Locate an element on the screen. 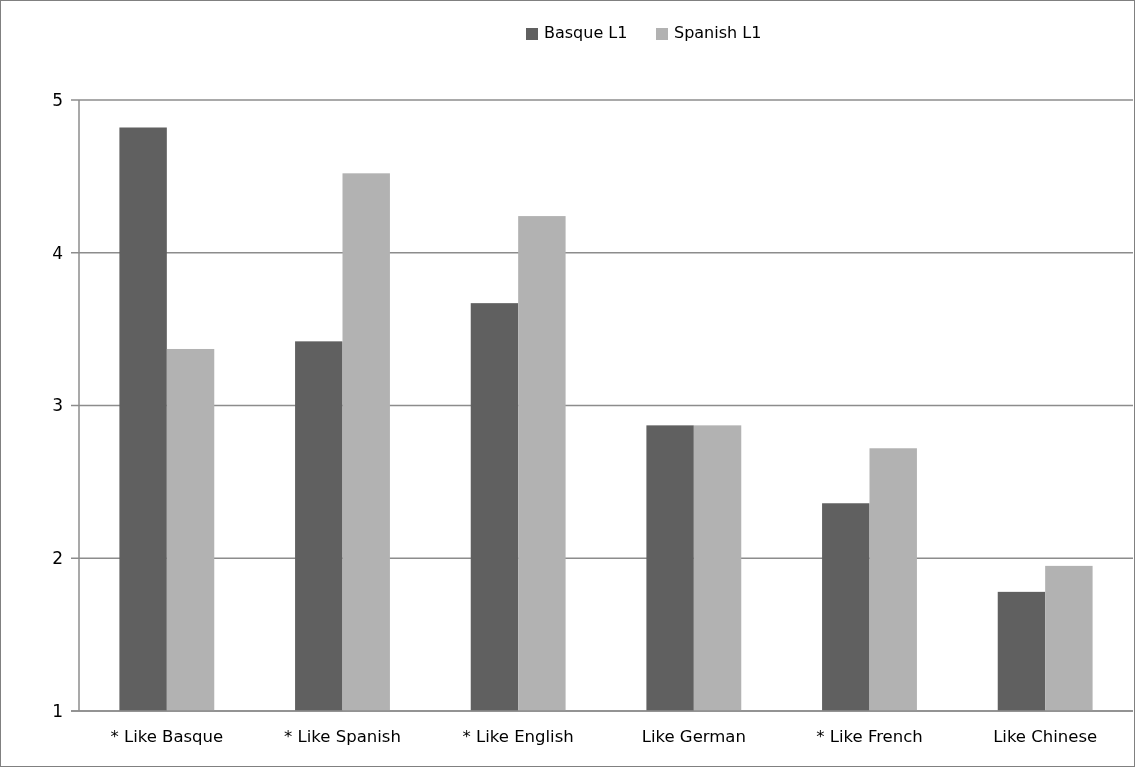 The image size is (1135, 767). y-tick-label: 3 is located at coordinates (57, 405).